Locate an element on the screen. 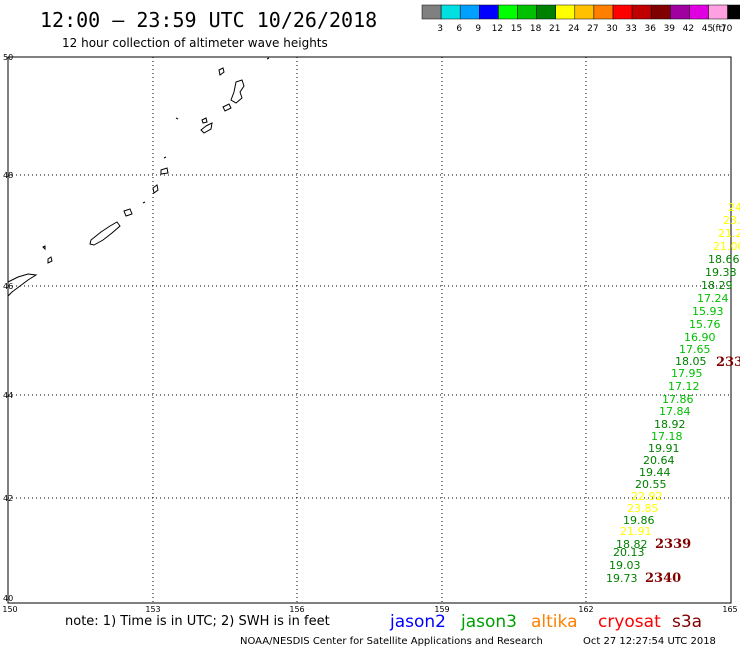  wave-height-value: 21.00 is located at coordinates (726, 246).